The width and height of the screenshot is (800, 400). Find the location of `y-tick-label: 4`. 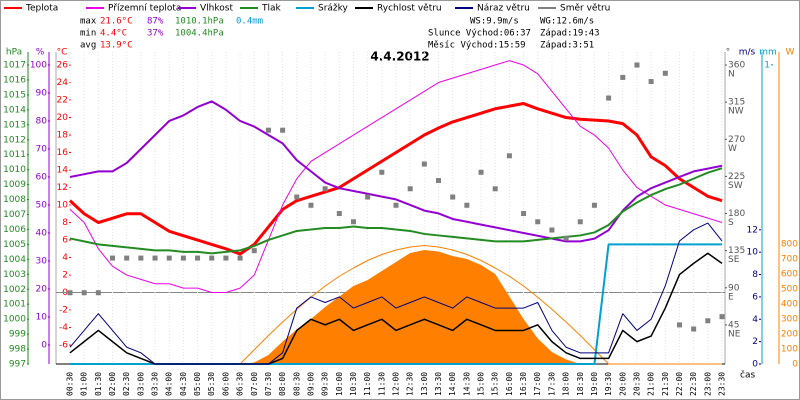

y-tick-label: 4 is located at coordinates (65, 258).